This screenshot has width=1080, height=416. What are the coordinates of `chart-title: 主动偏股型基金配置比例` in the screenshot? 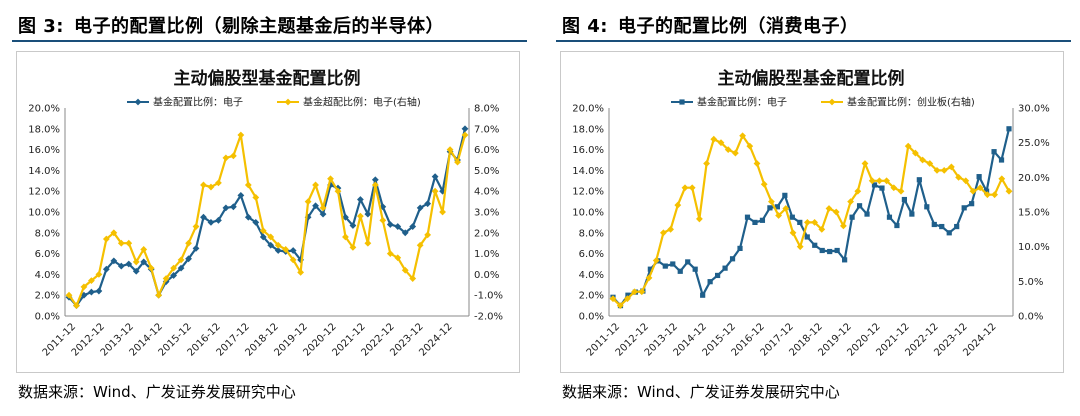 It's located at (811, 78).